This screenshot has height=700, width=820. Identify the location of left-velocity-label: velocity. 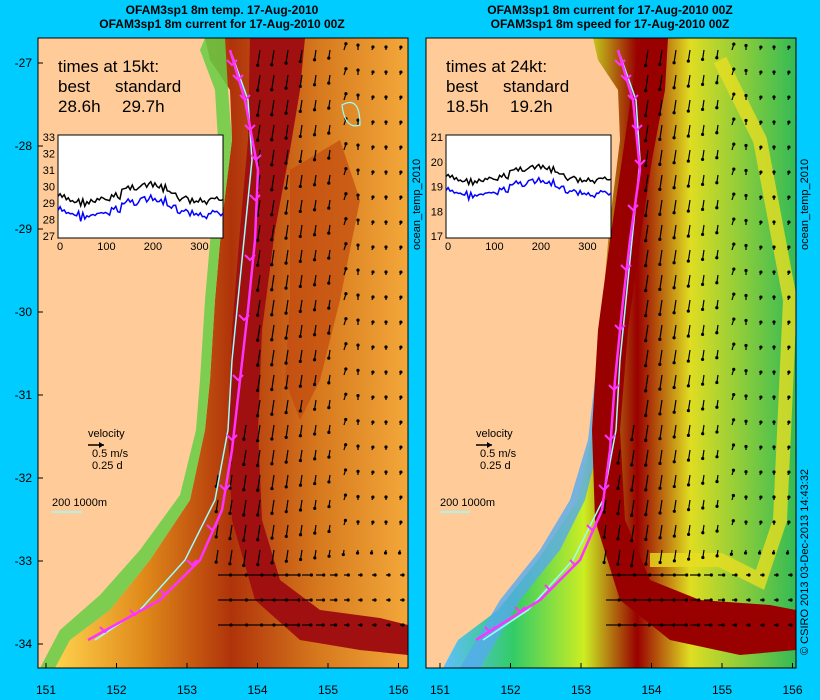
(106, 434).